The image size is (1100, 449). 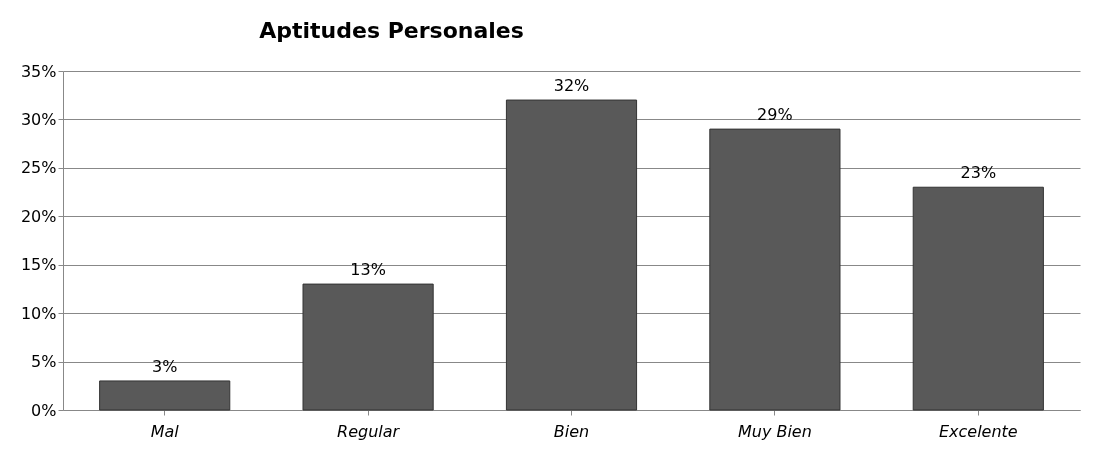 I want to click on data-label: 32%, so click(x=571, y=86).